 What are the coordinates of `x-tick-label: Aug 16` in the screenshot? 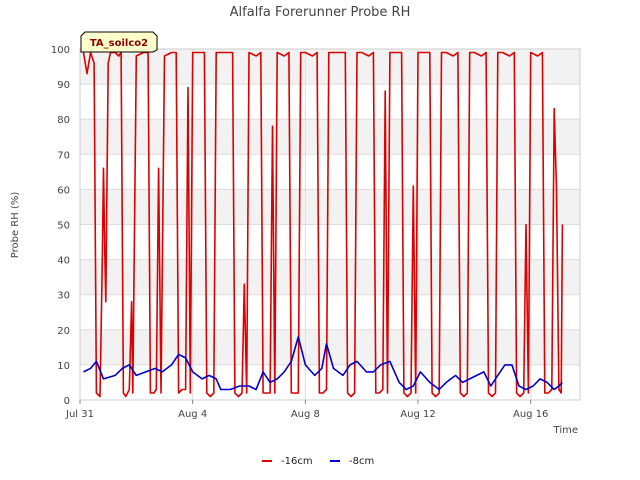 It's located at (530, 414).